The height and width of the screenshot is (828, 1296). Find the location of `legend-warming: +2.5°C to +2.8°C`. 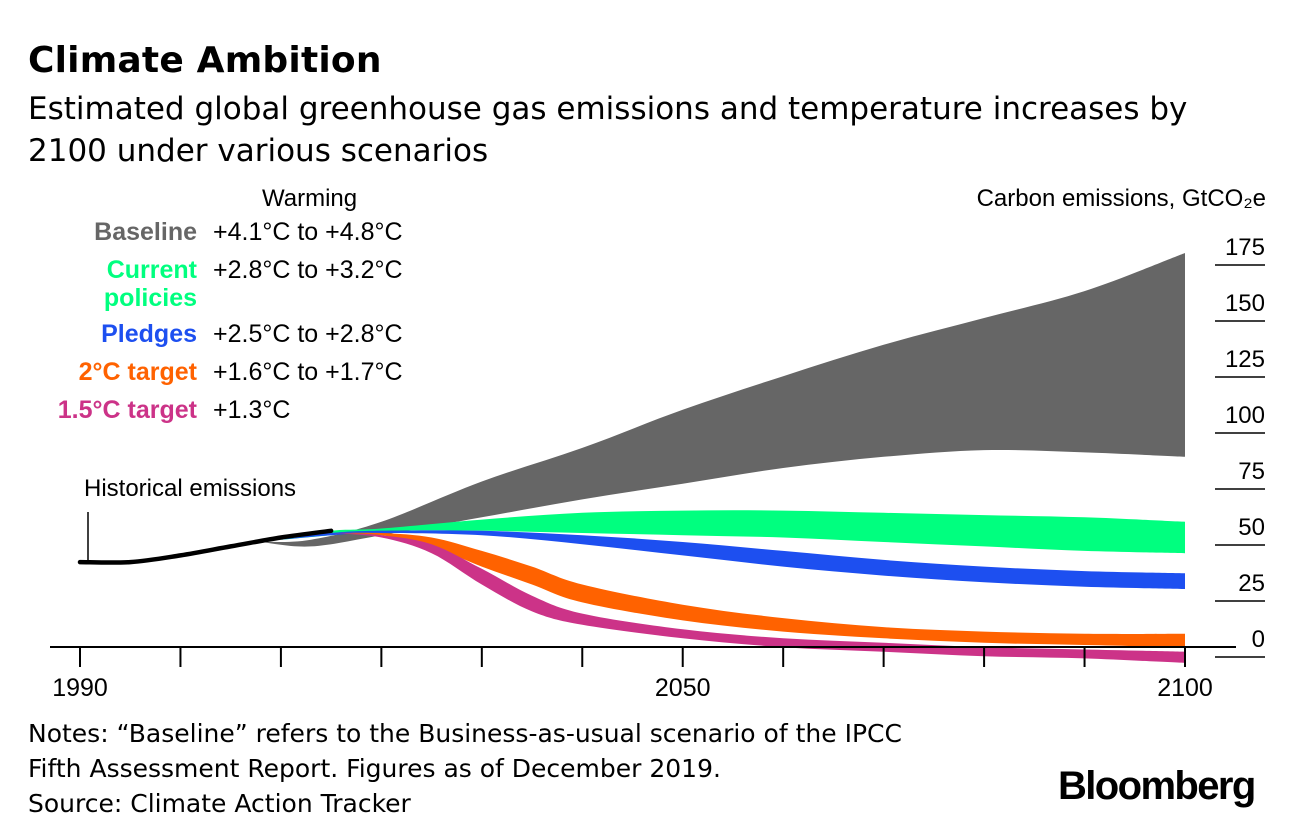

legend-warming: +2.5°C to +2.8°C is located at coordinates (308, 334).